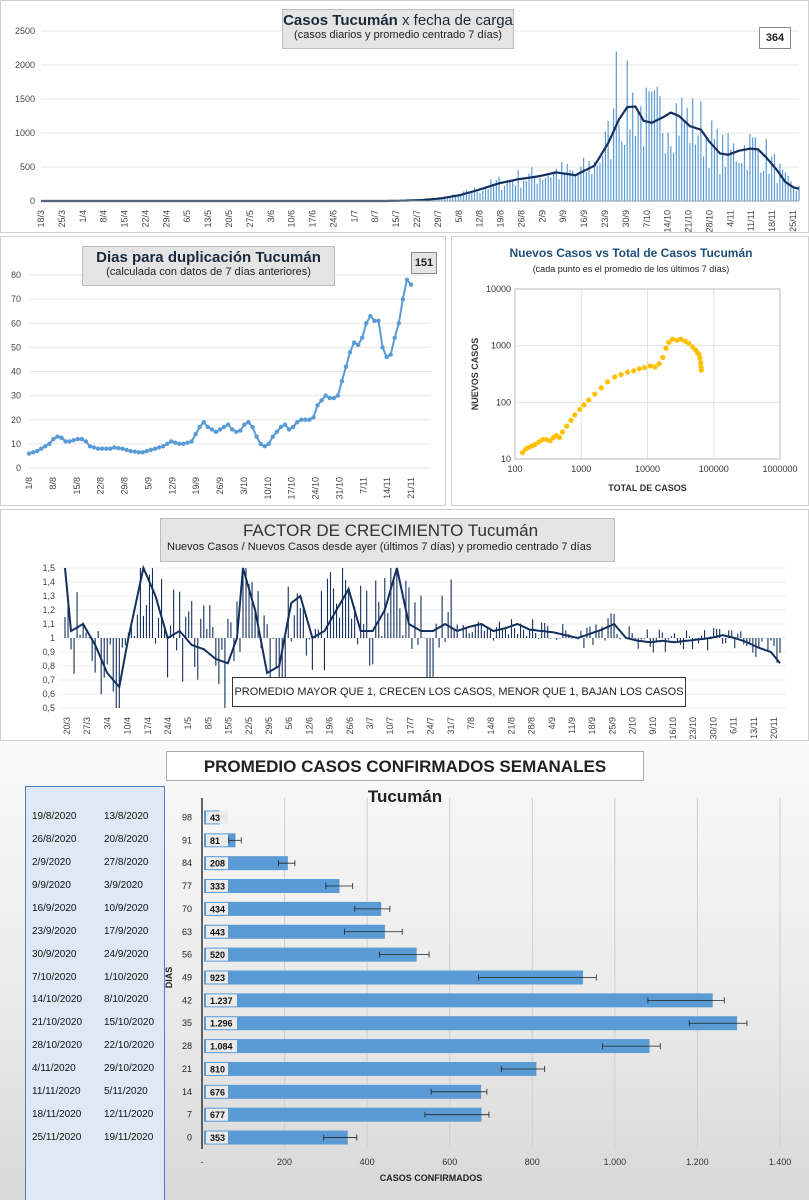 The height and width of the screenshot is (1200, 809). I want to click on semanal-date-end: 16/9/2020, so click(54, 908).